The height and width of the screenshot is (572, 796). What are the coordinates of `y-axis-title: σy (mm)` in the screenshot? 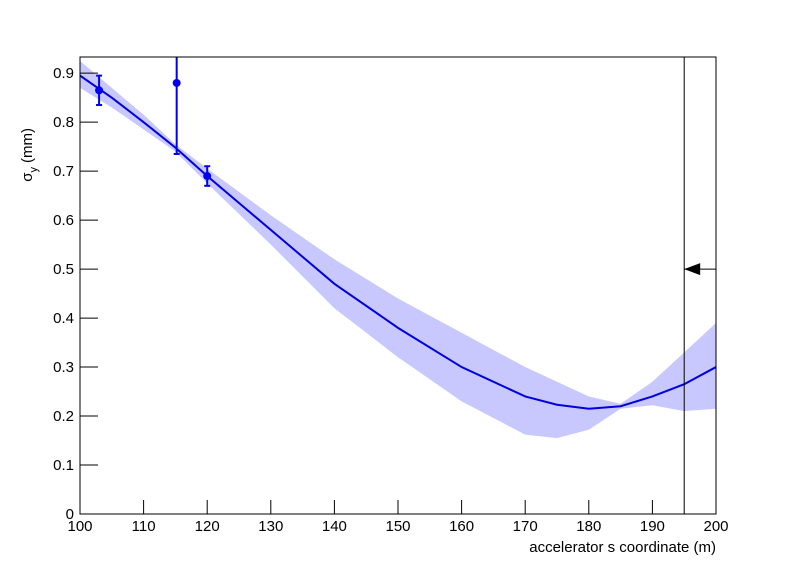 It's located at (29, 155).